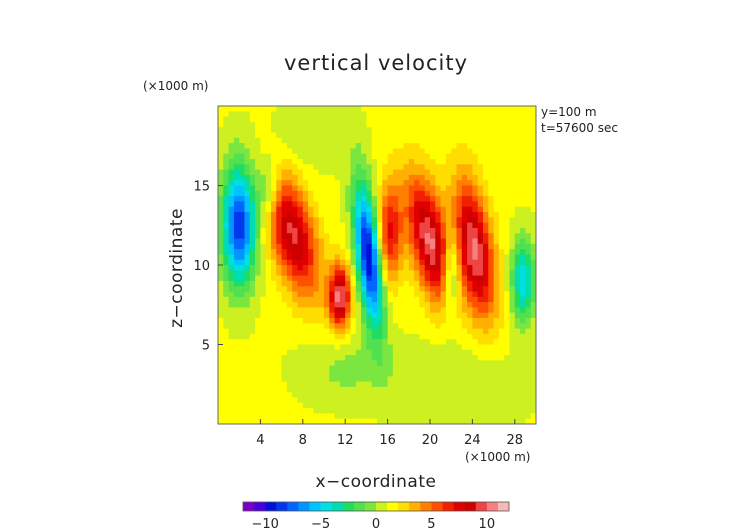  Describe the element at coordinates (271, 506) in the screenshot. I see `colorbar-swatch` at that location.